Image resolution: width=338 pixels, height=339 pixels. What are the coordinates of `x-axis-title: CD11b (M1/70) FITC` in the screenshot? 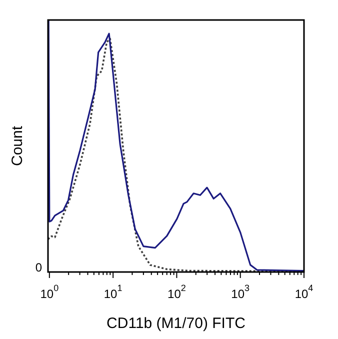 It's located at (176, 323).